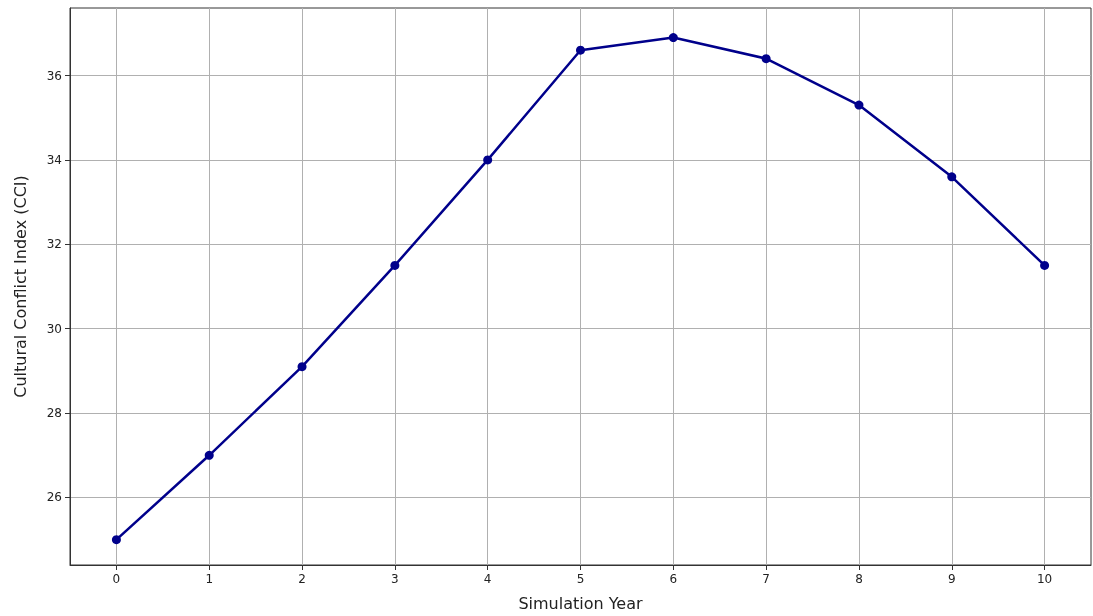 Image resolution: width=1093 pixels, height=616 pixels. What do you see at coordinates (54, 413) in the screenshot?
I see `y-tick-label: 28` at bounding box center [54, 413].